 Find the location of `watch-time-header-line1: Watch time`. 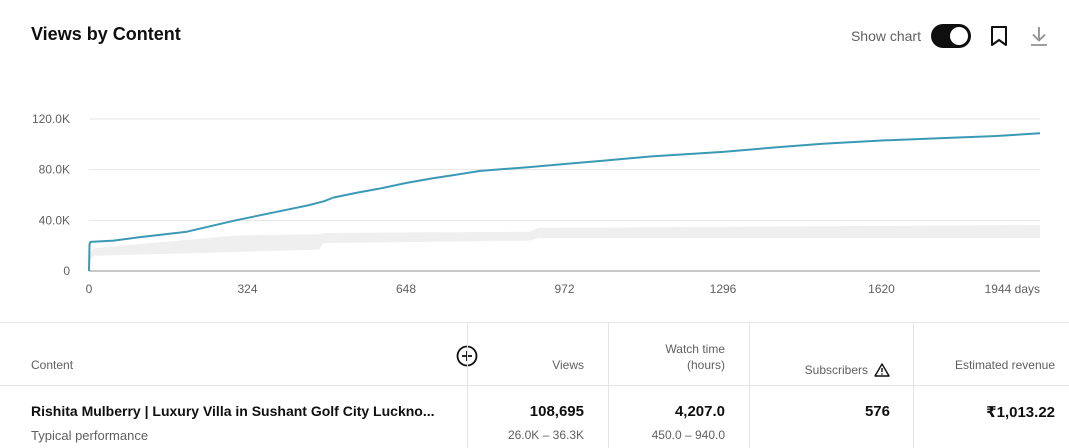

watch-time-header-line1: Watch time is located at coordinates (695, 349).